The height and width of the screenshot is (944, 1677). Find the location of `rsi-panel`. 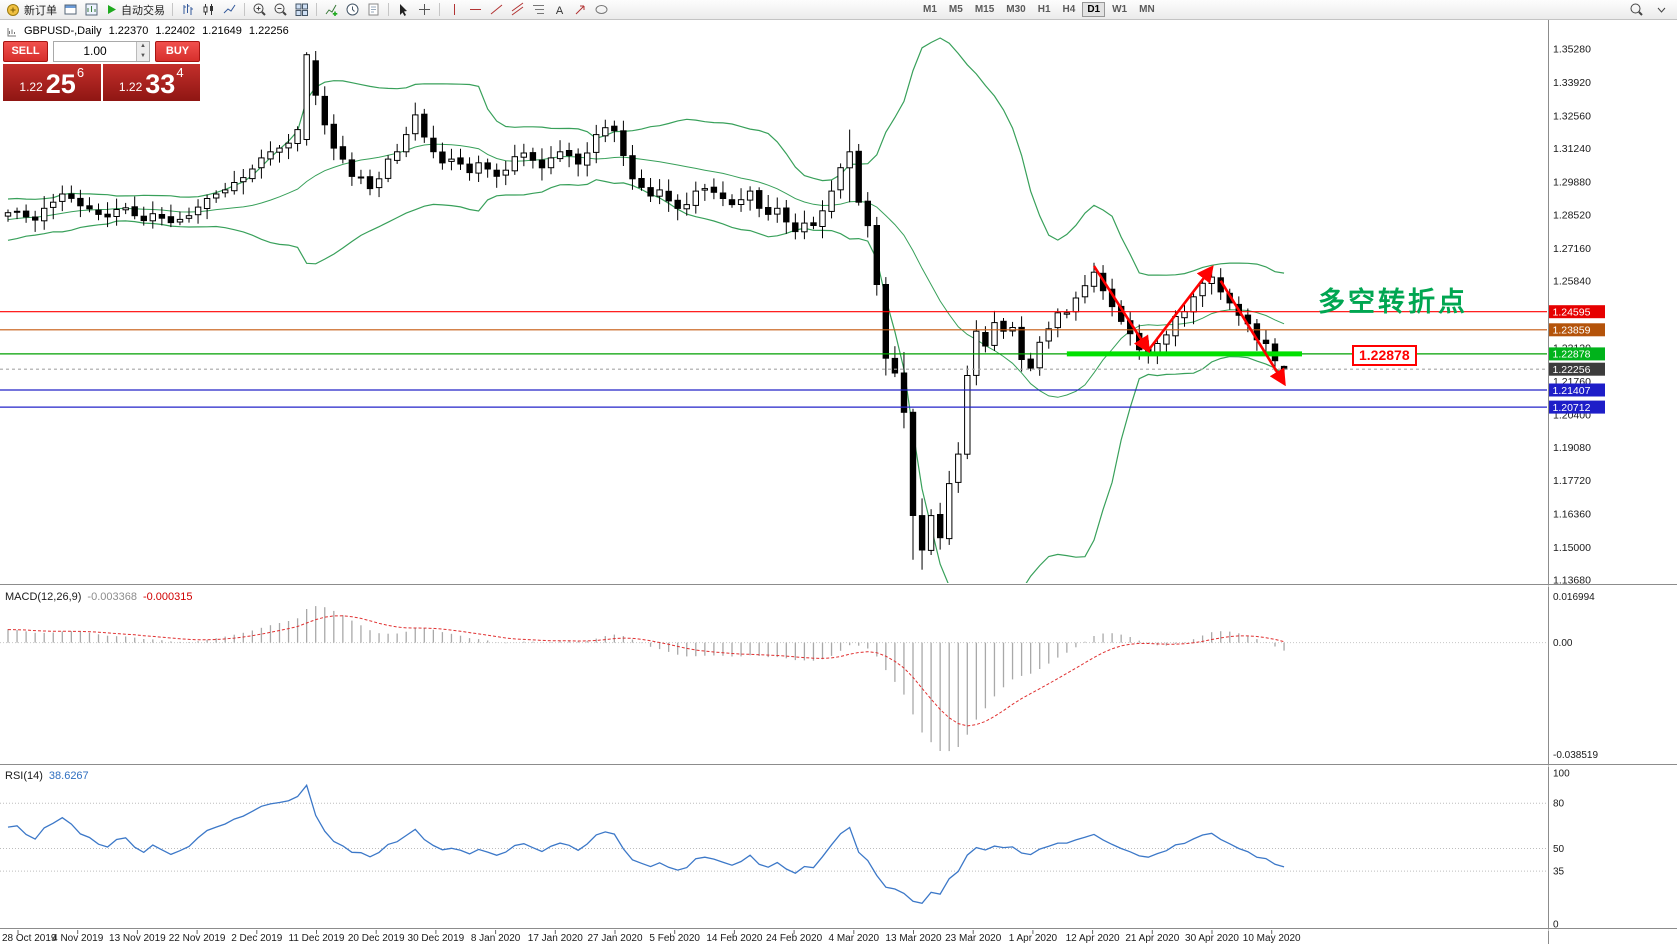

rsi-panel is located at coordinates (773, 844).